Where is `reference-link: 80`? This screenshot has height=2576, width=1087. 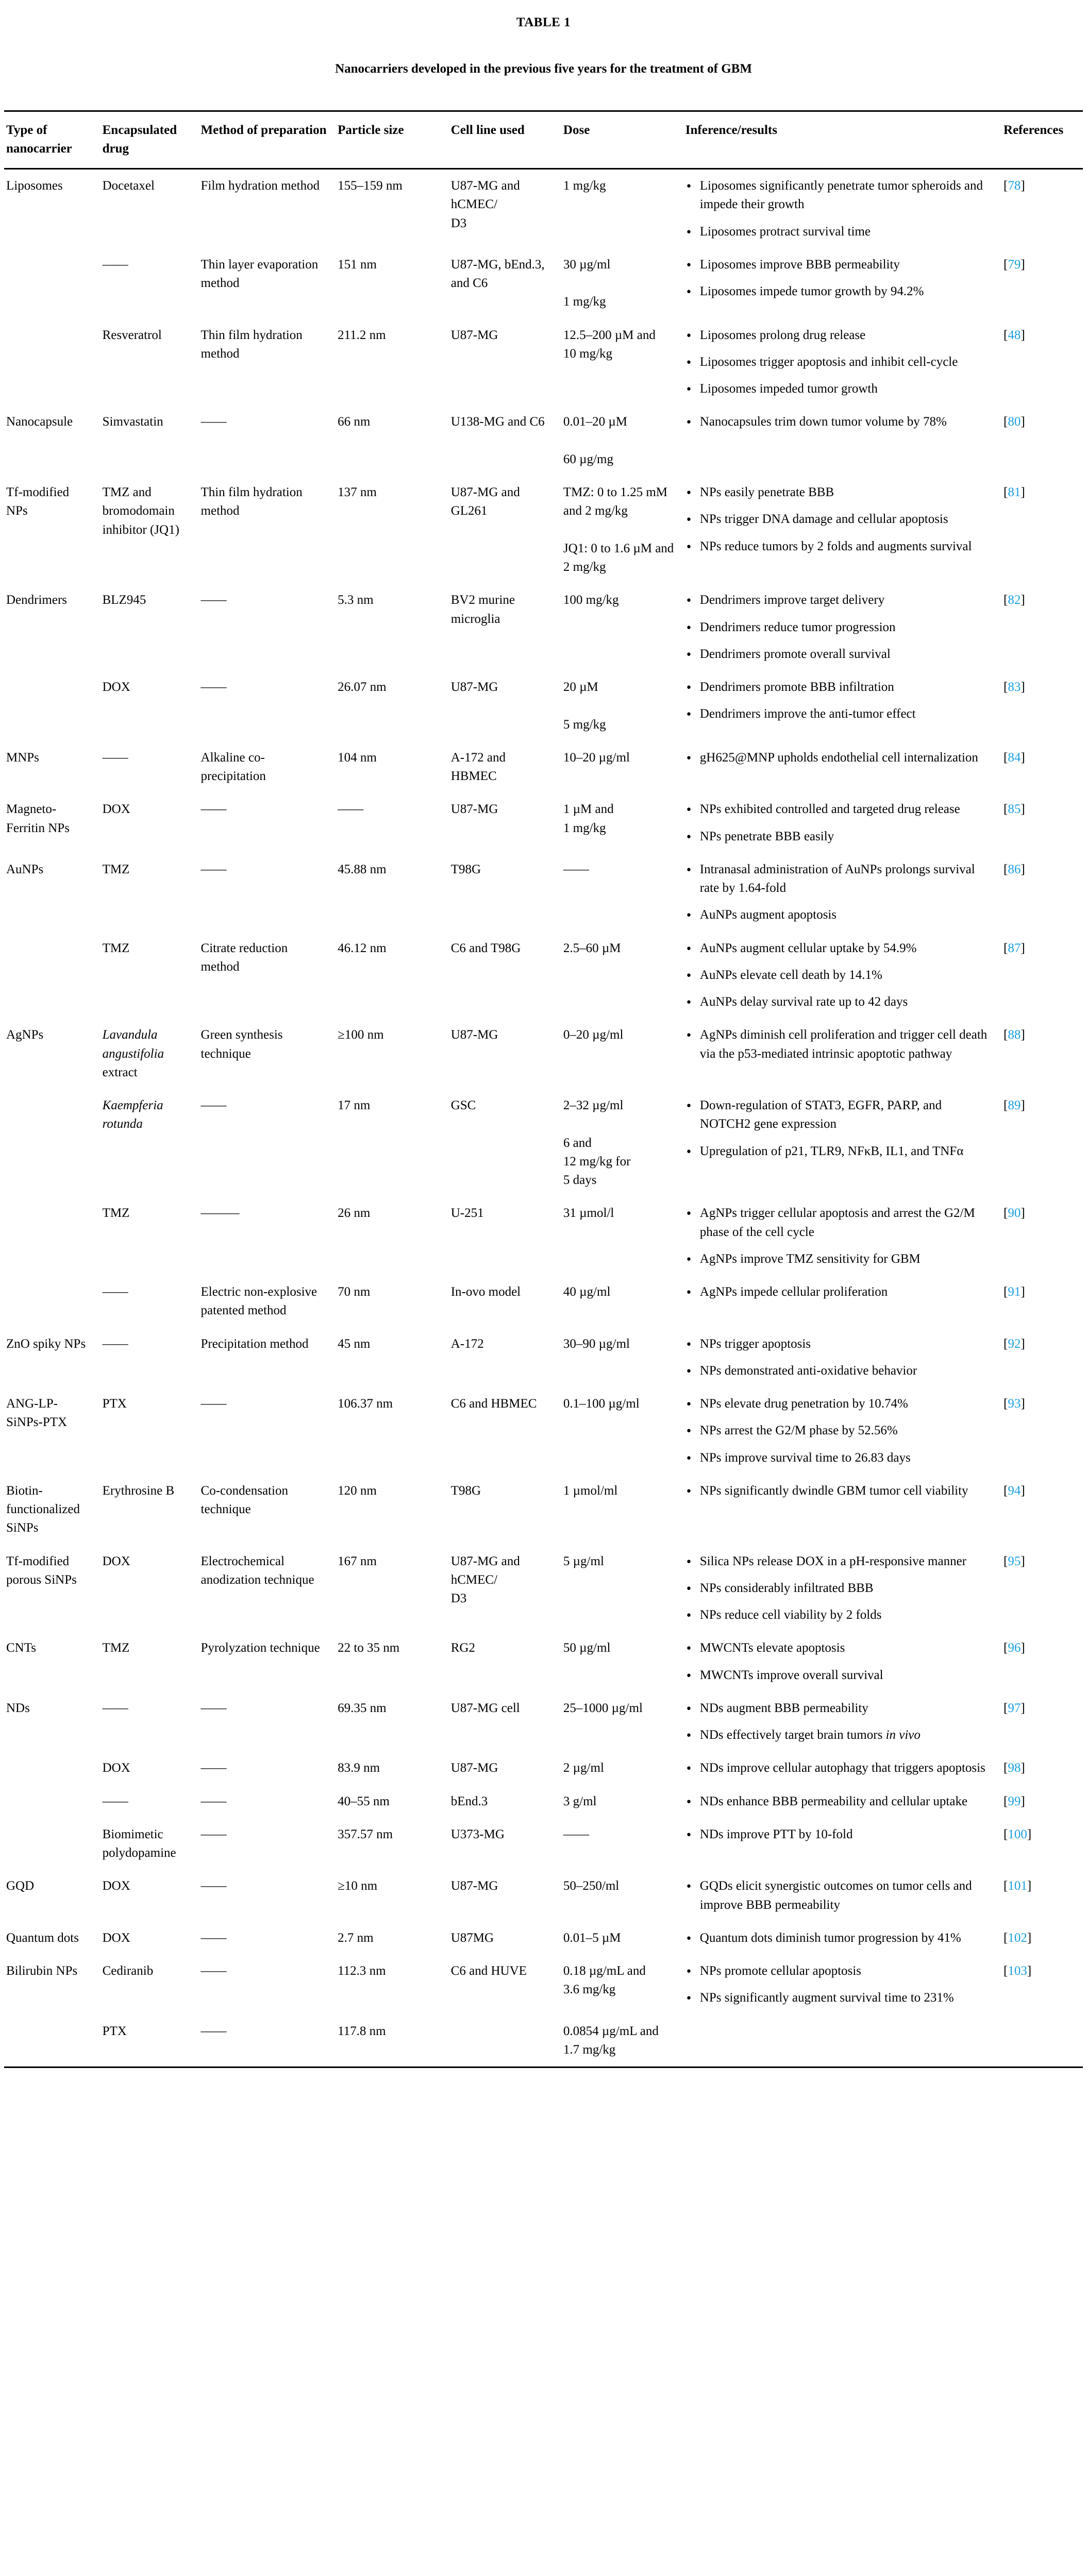
reference-link: 80 is located at coordinates (1015, 422).